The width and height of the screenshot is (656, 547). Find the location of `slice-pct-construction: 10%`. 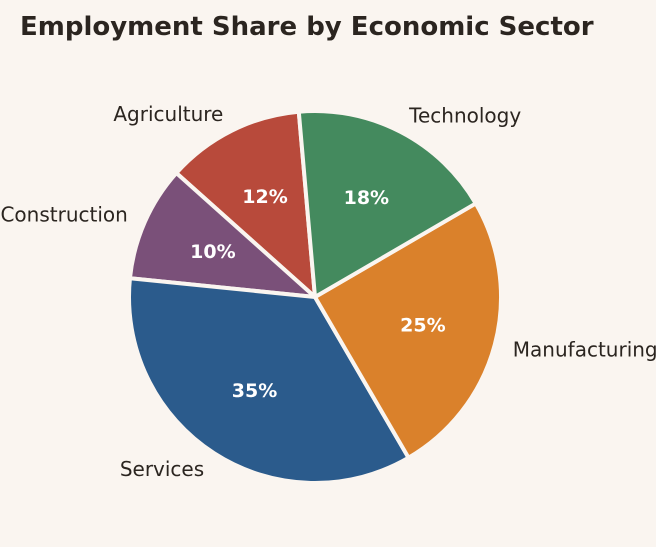

slice-pct-construction: 10% is located at coordinates (212, 252).